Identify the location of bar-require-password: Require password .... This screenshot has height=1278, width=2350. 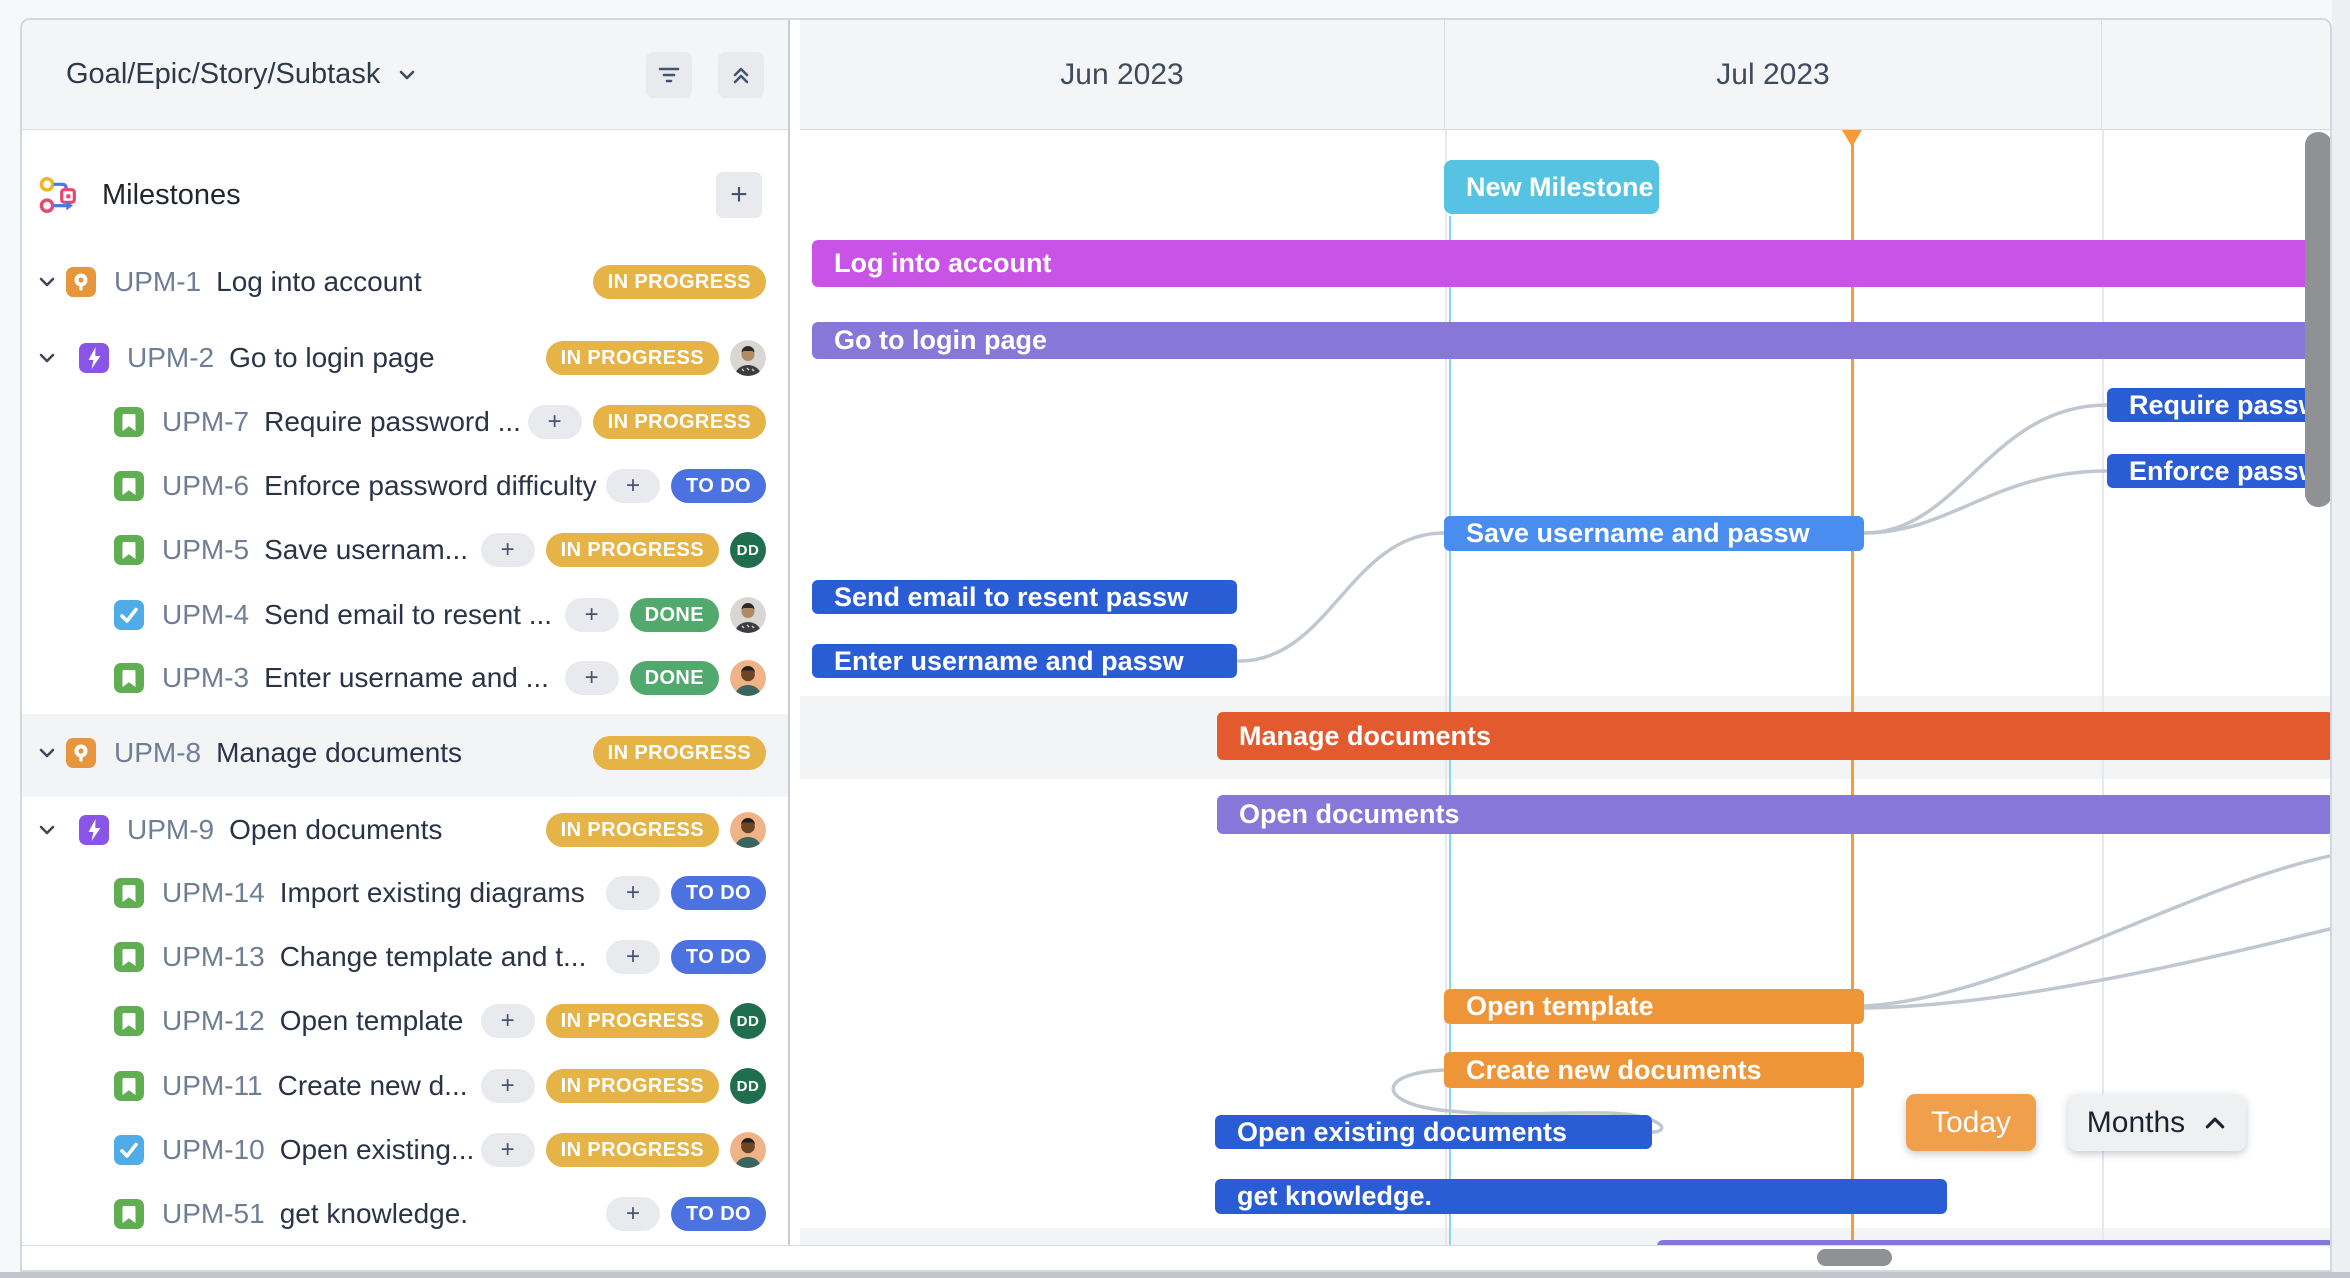
(2218, 405).